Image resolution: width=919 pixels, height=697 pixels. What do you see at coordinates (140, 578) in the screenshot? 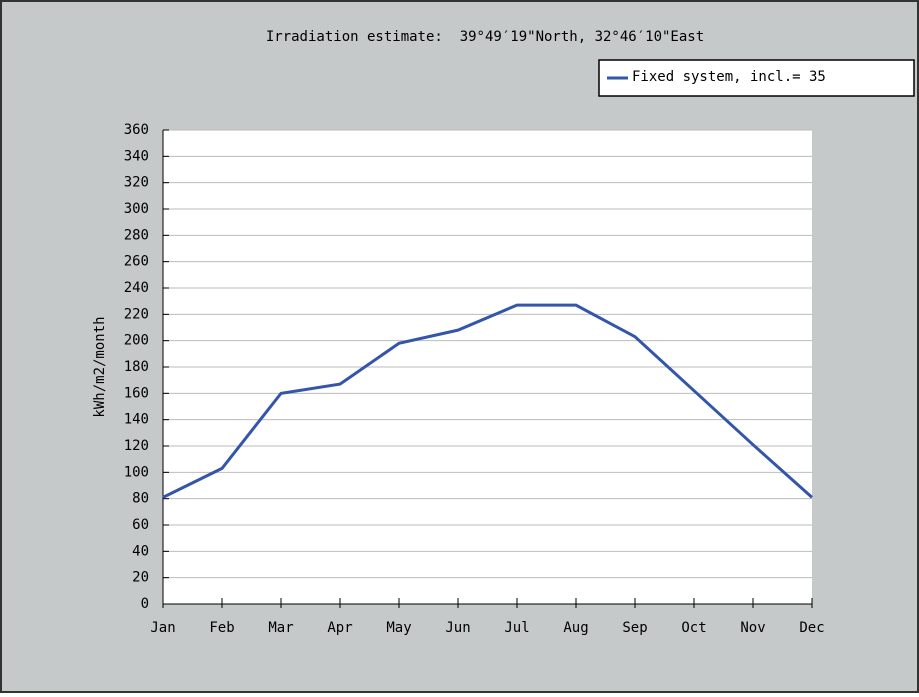
I see `y-tick-label: 20` at bounding box center [140, 578].